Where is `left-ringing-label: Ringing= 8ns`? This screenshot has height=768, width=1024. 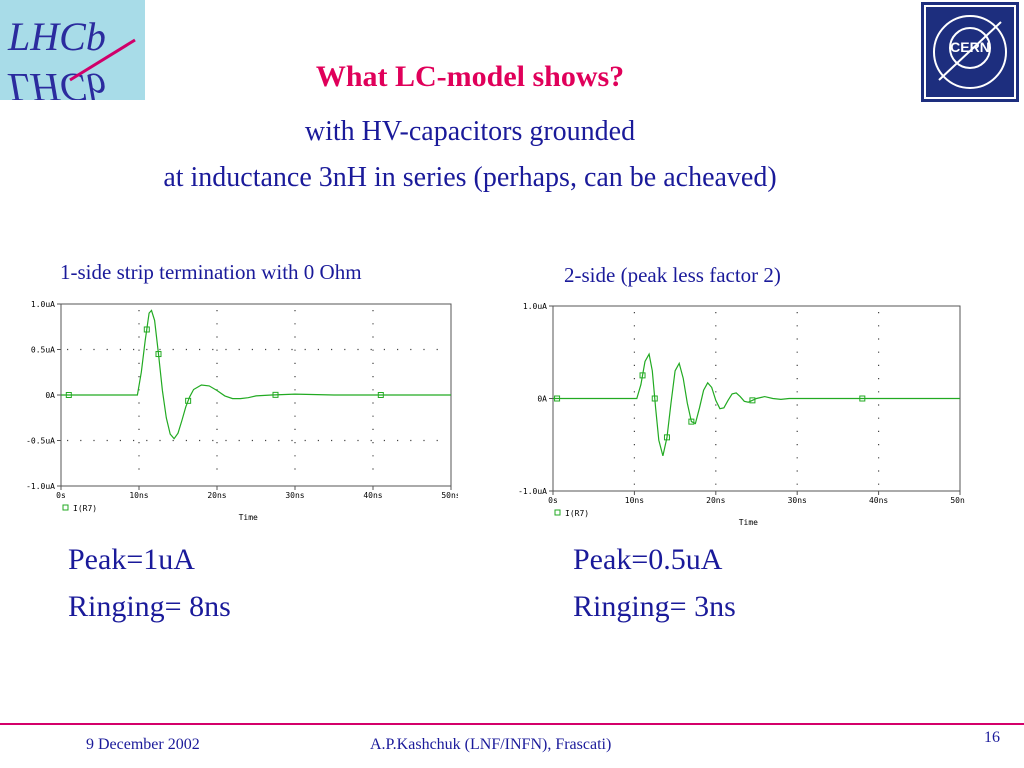
left-ringing-label: Ringing= 8ns is located at coordinates (149, 606).